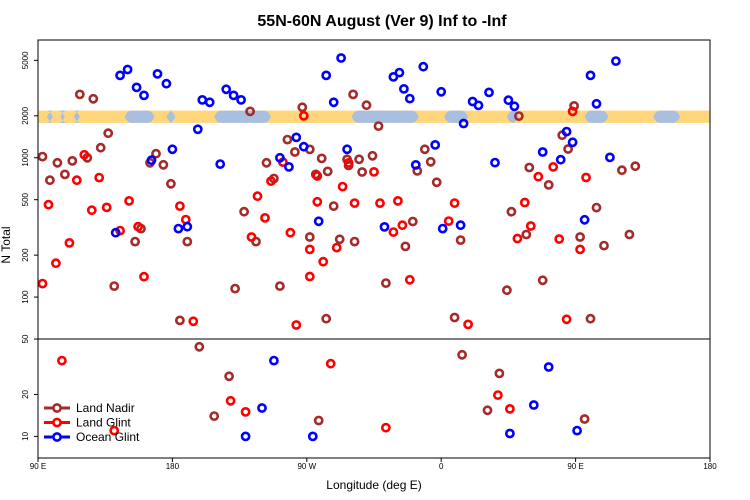 This screenshot has width=750, height=500. Describe the element at coordinates (25, 199) in the screenshot. I see `y-tick-label: 500` at that location.